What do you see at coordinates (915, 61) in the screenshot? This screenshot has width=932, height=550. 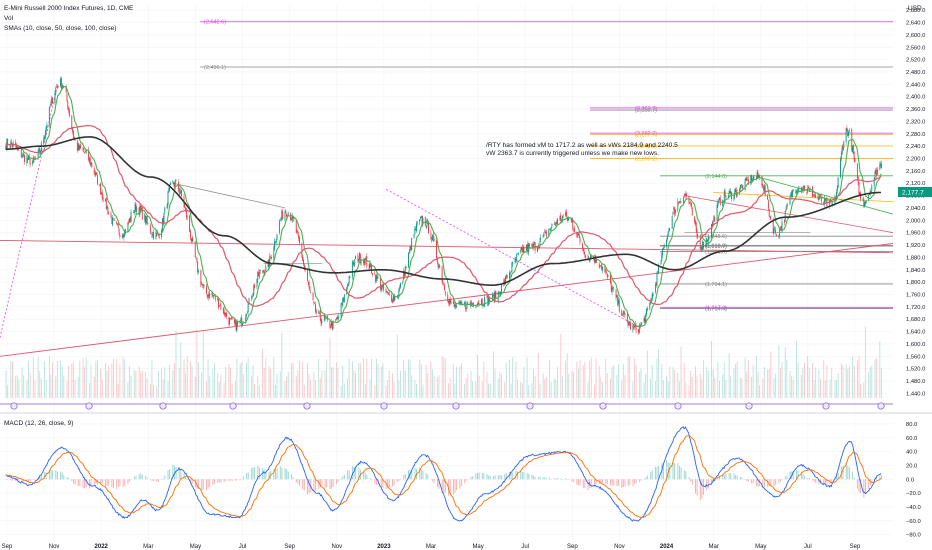 I see `price-axis-tick: 2,520.0` at bounding box center [915, 61].